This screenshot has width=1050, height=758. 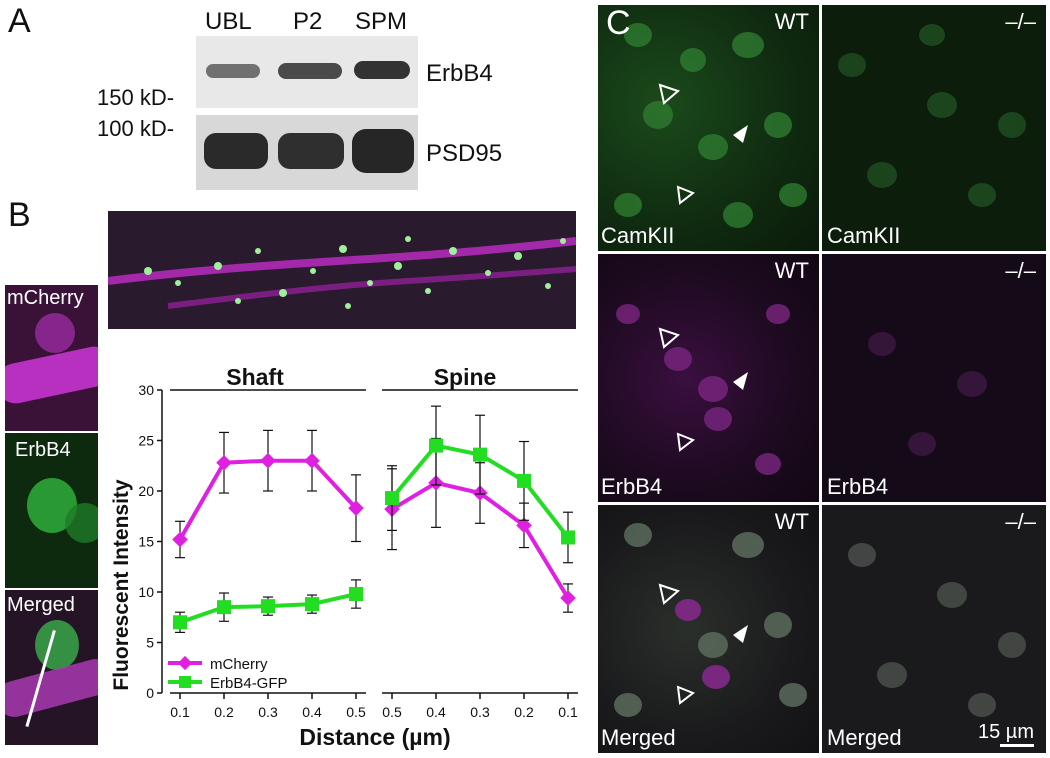 I want to click on erbb4-wt-cells, so click(x=703, y=389).